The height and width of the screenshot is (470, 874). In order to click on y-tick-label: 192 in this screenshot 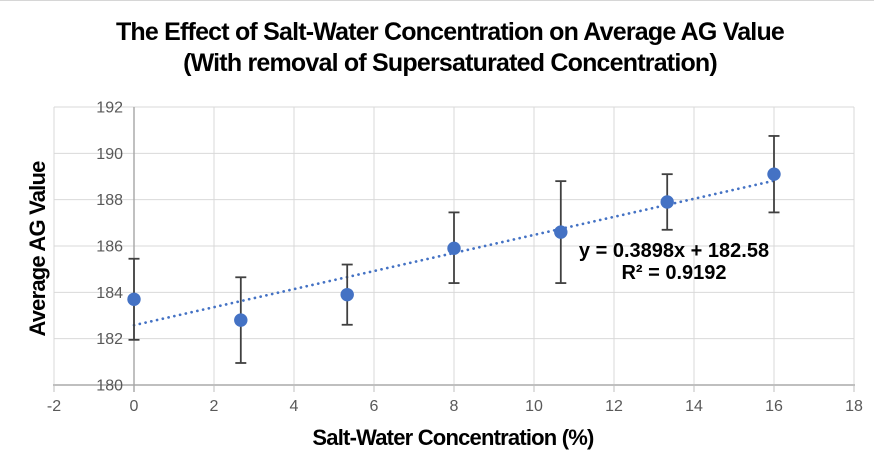, I will do `click(109, 108)`.